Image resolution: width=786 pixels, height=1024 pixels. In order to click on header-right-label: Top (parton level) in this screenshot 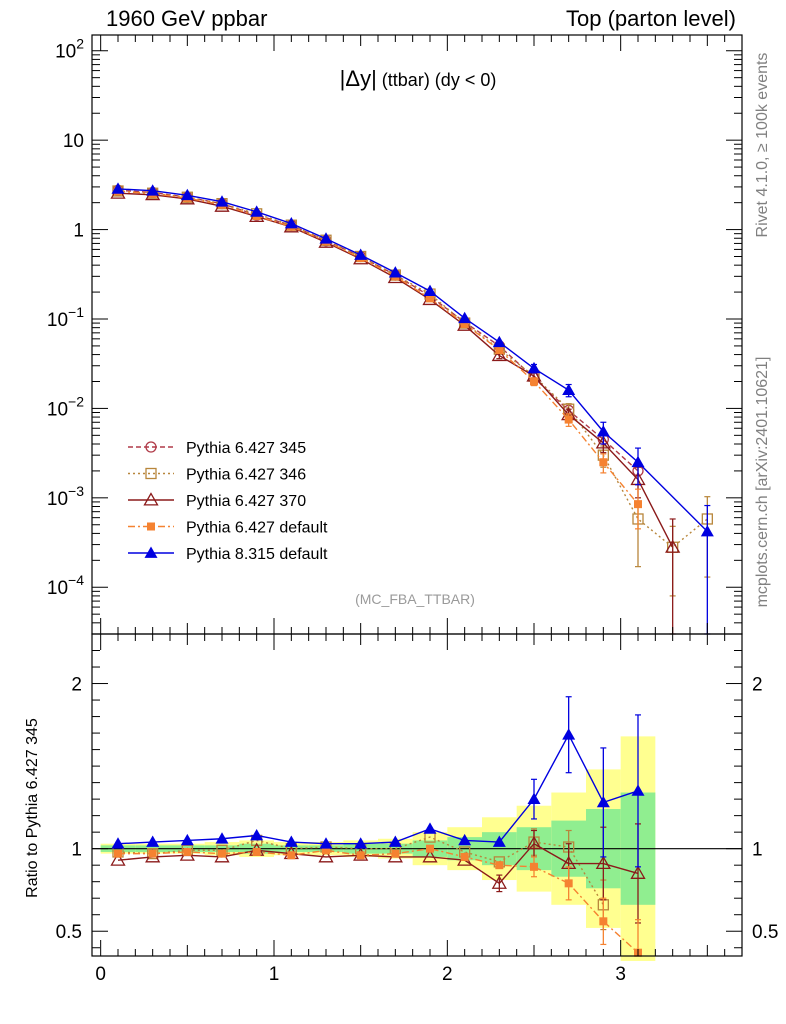, I will do `click(651, 18)`.